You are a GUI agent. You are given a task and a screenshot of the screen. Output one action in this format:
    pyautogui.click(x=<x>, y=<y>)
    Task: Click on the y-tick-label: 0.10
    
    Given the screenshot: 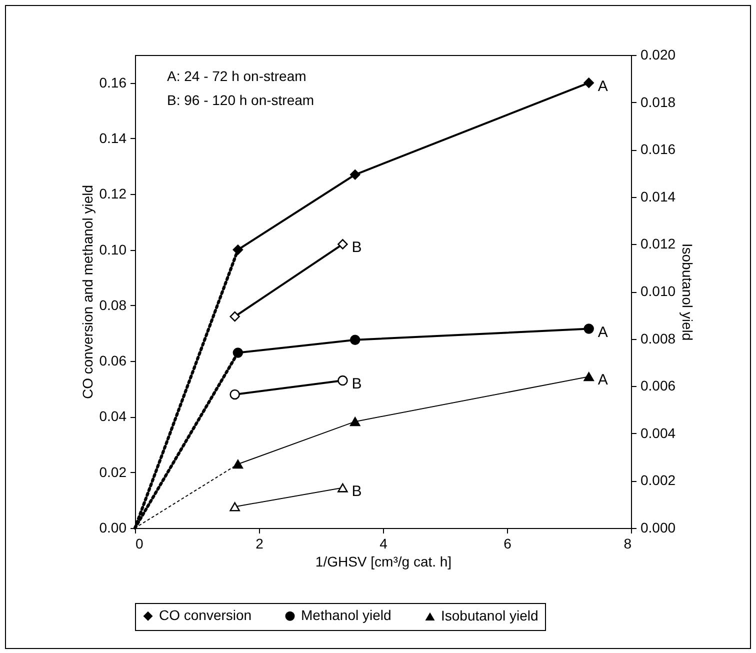 What is the action you would take?
    pyautogui.click(x=113, y=249)
    